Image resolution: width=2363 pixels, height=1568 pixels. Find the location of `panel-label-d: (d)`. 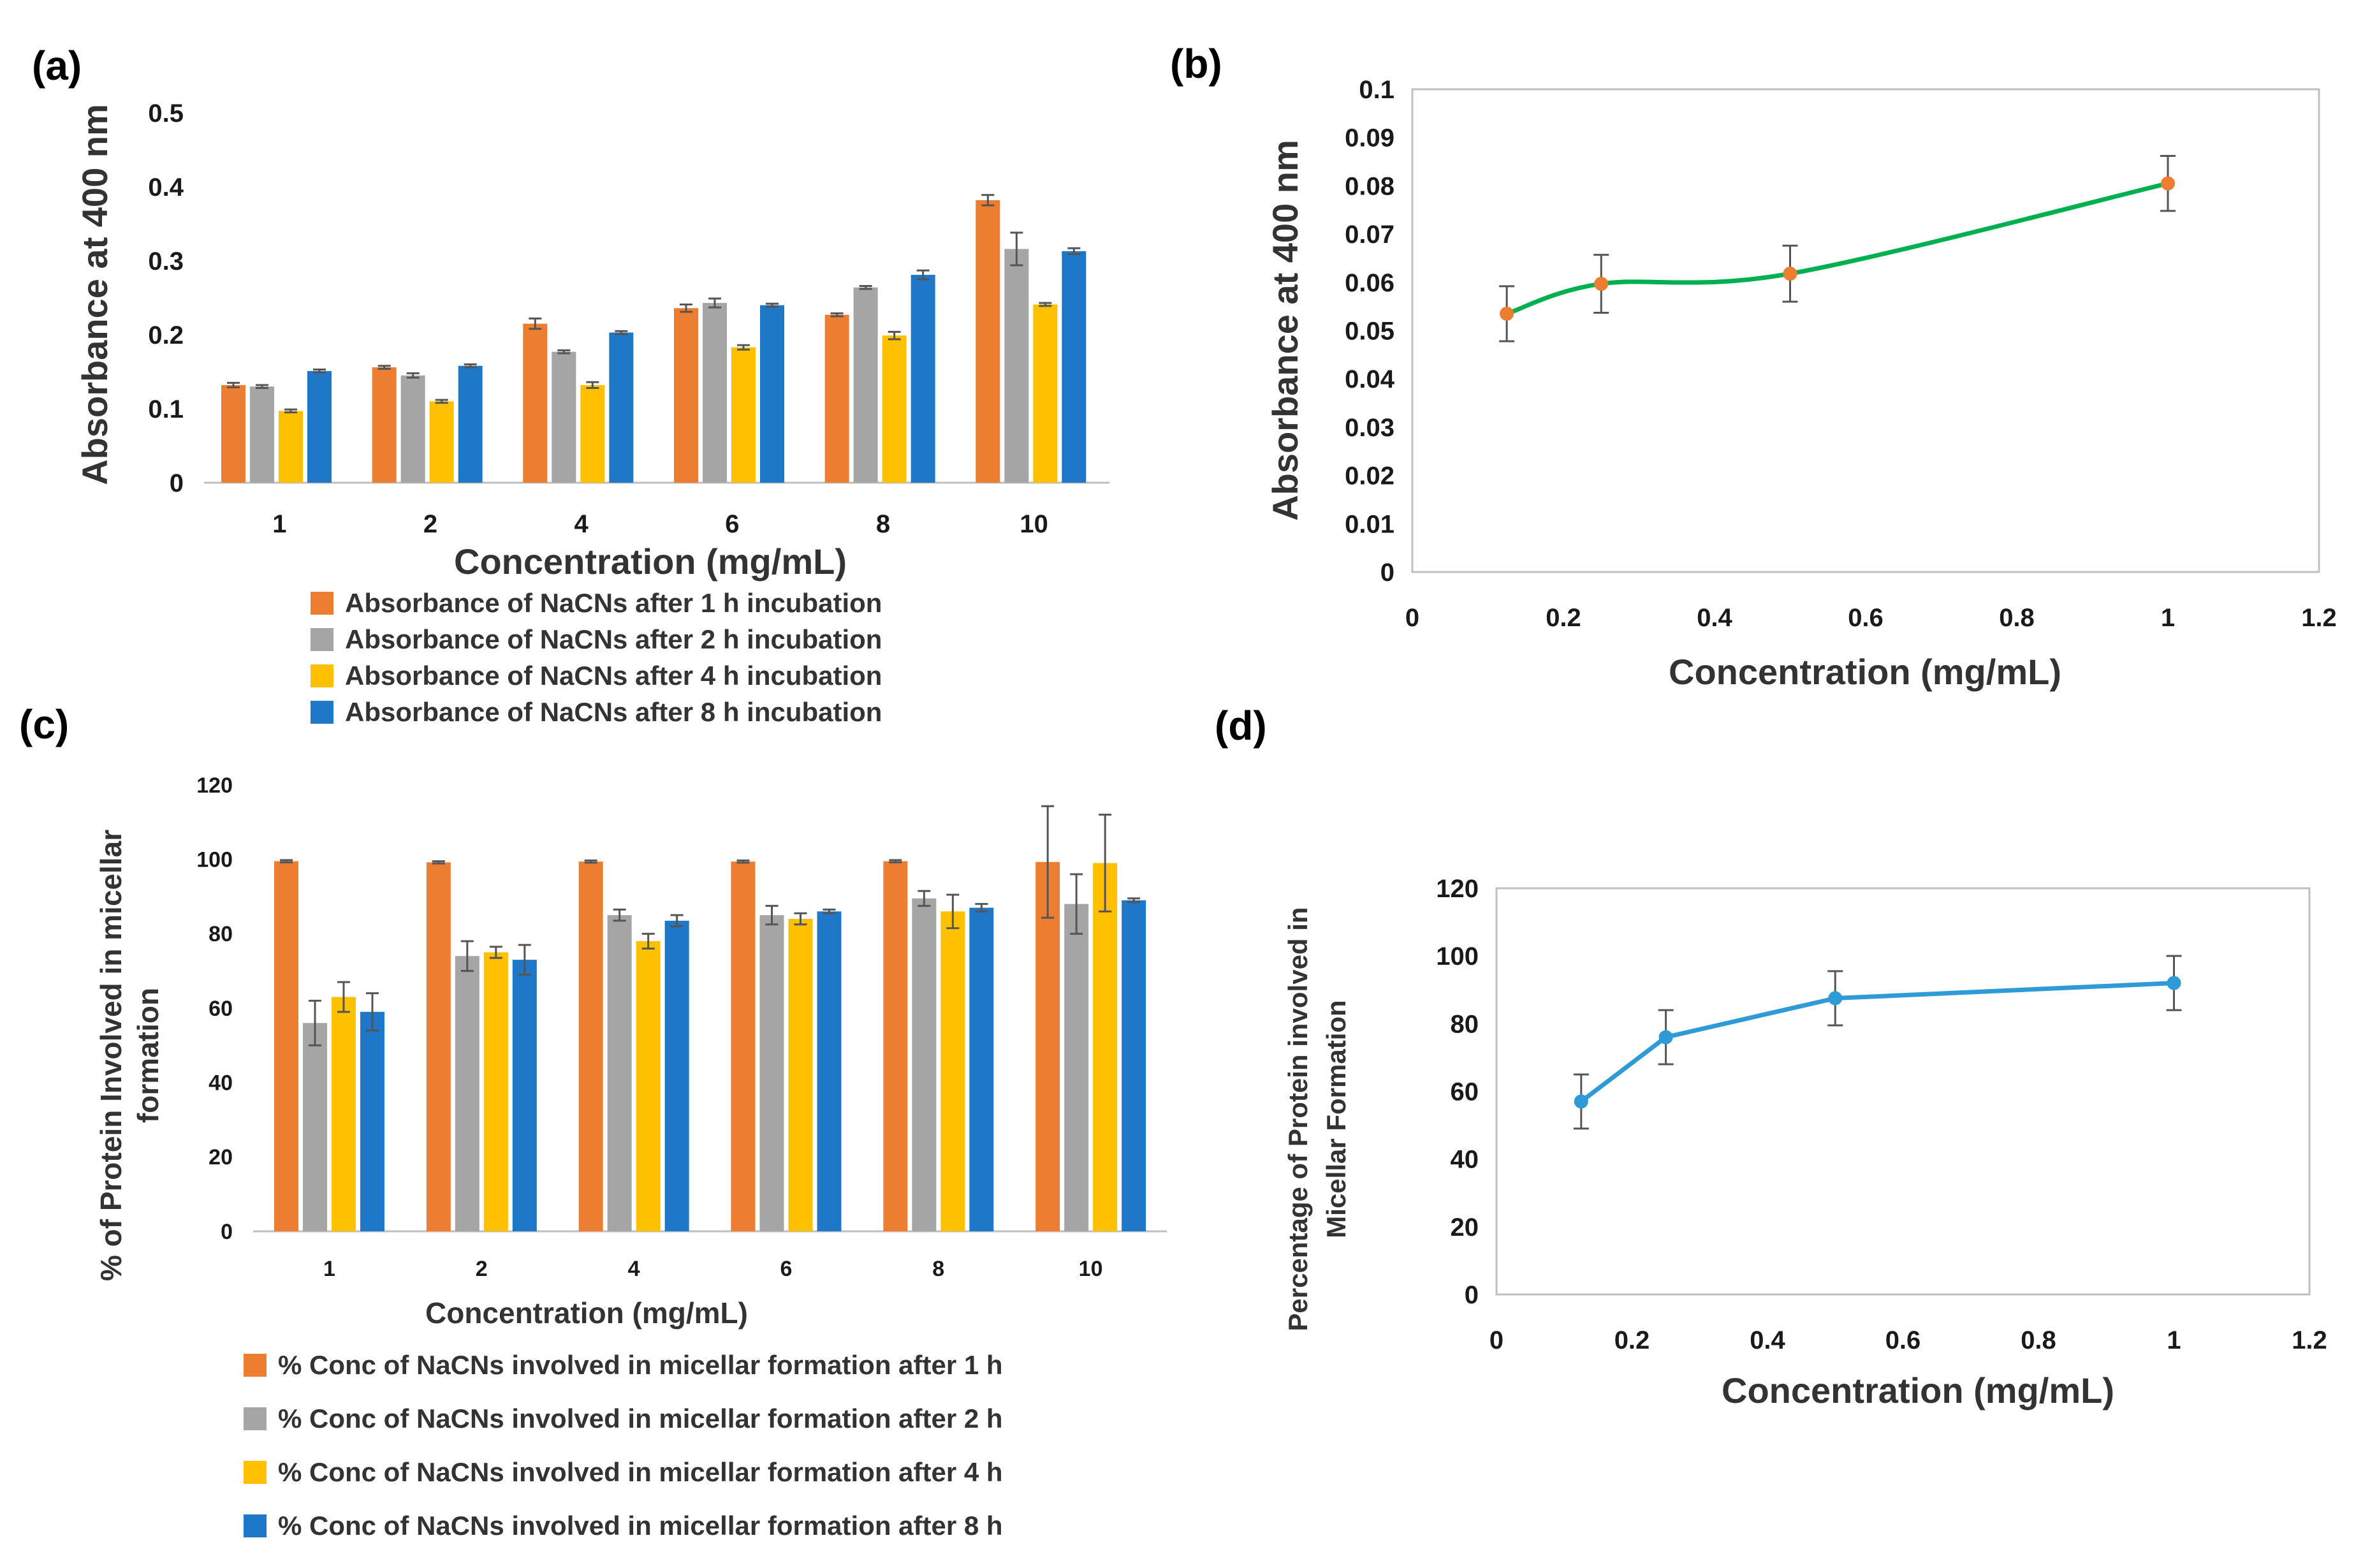

panel-label-d: (d) is located at coordinates (1241, 726).